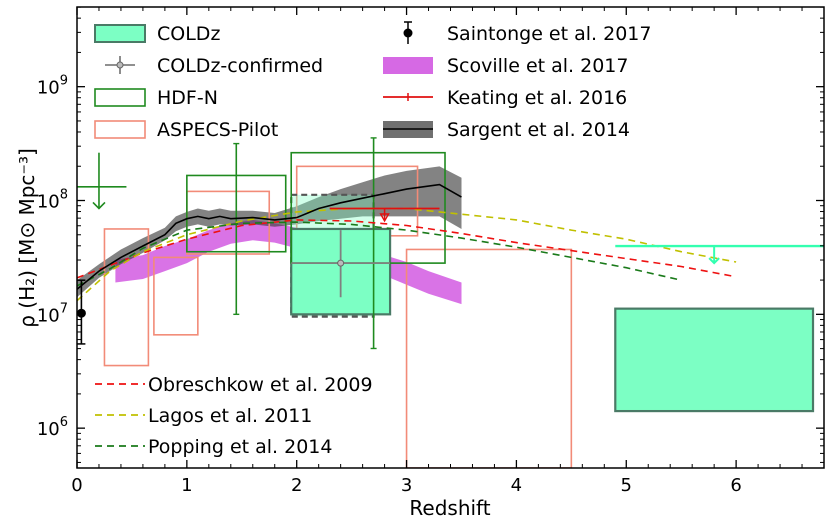 Image resolution: width=831 pixels, height=525 pixels. What do you see at coordinates (81, 313) in the screenshot?
I see `saintonge-point` at bounding box center [81, 313].